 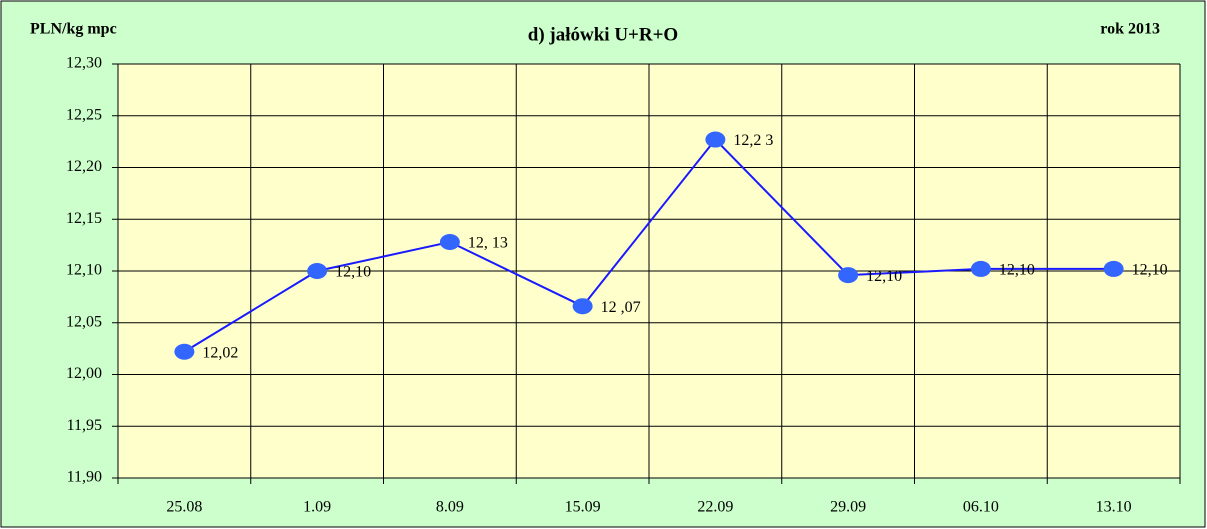 I want to click on x-tick-label: 25.08, so click(x=184, y=507).